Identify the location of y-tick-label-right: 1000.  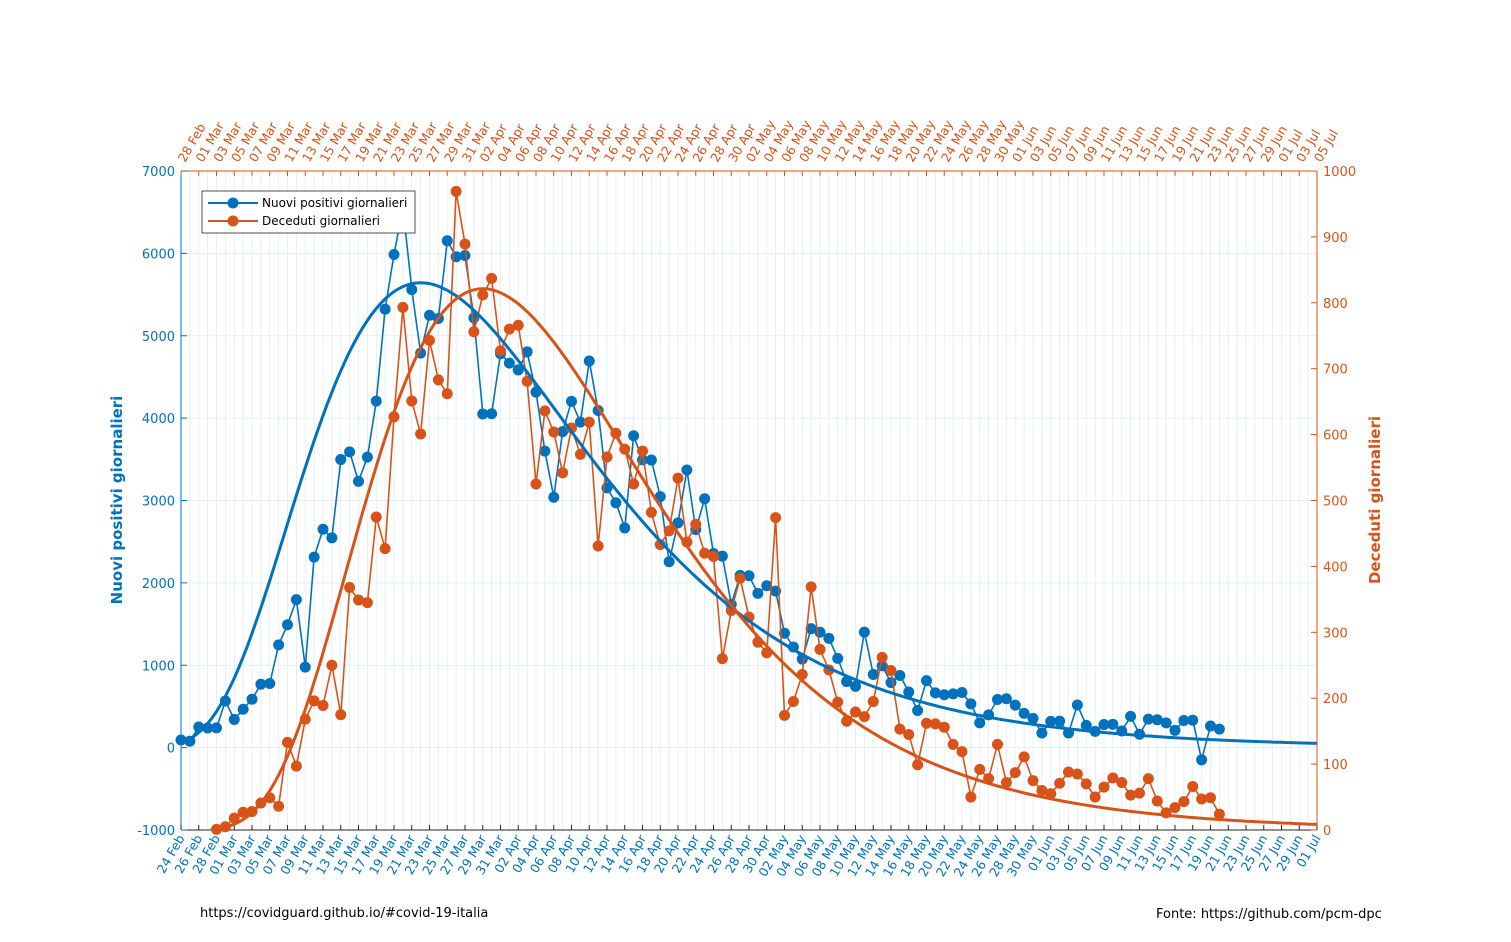
(1339, 172).